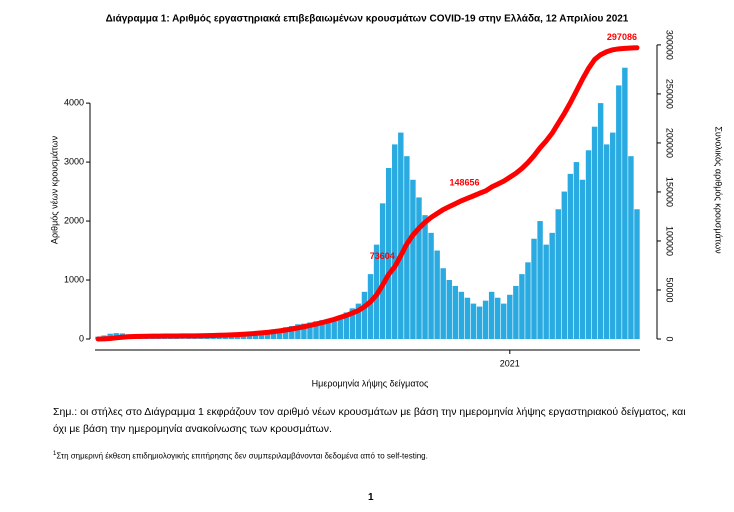  I want to click on y-tick-label: 3000, so click(74, 161).